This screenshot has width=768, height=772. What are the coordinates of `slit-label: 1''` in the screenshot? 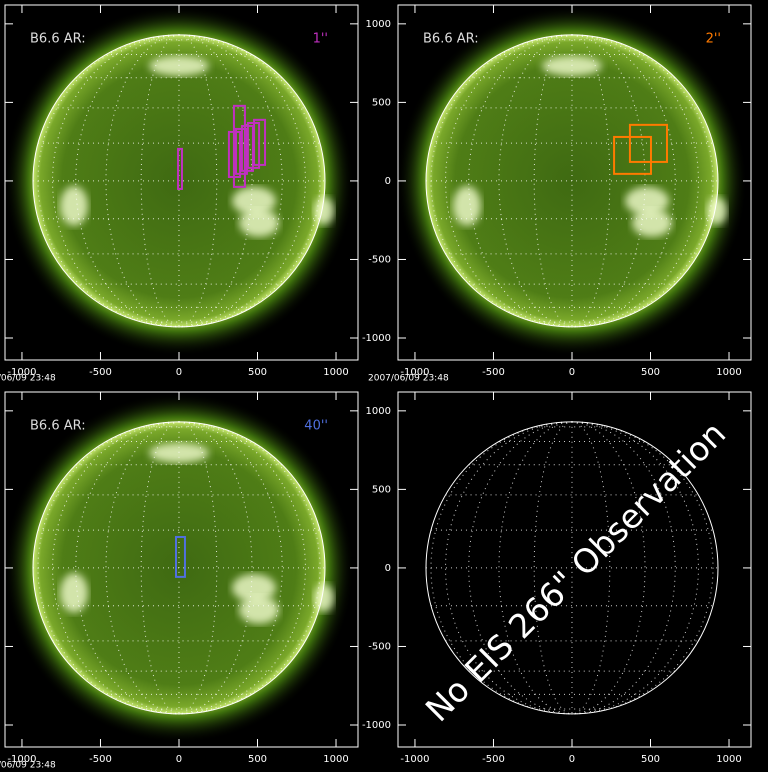 It's located at (320, 39).